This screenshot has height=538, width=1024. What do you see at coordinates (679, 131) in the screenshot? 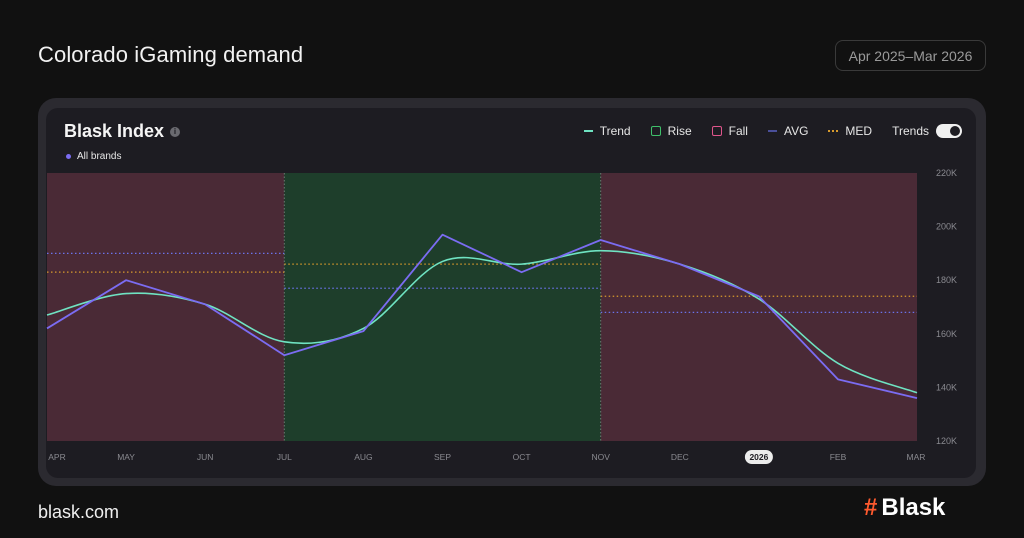
I see `legend-rise-label: Rise` at bounding box center [679, 131].